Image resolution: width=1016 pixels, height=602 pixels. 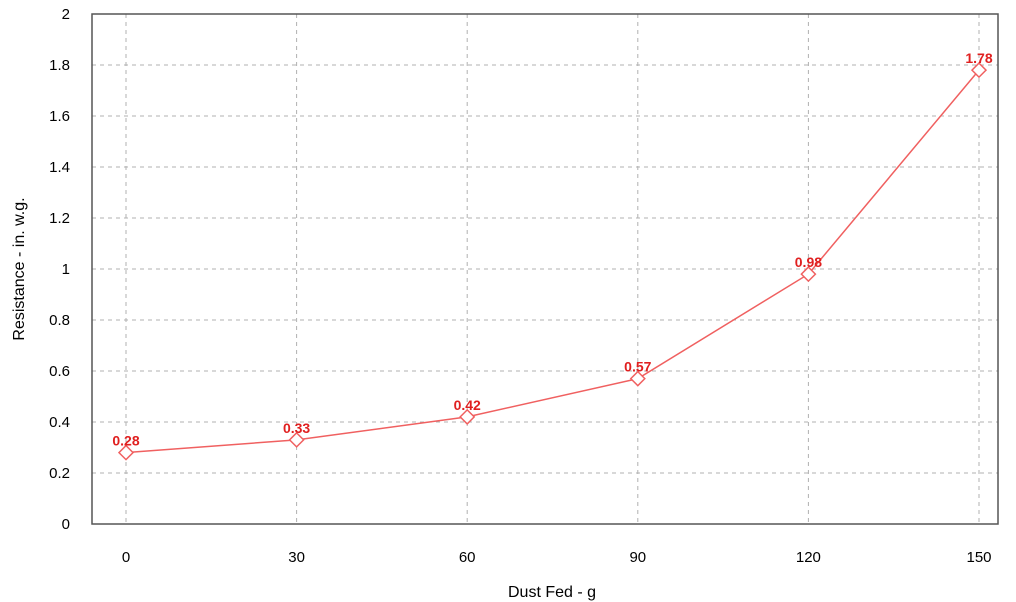 I want to click on y-axis-title: Resistance - in. w.g., so click(x=19, y=268).